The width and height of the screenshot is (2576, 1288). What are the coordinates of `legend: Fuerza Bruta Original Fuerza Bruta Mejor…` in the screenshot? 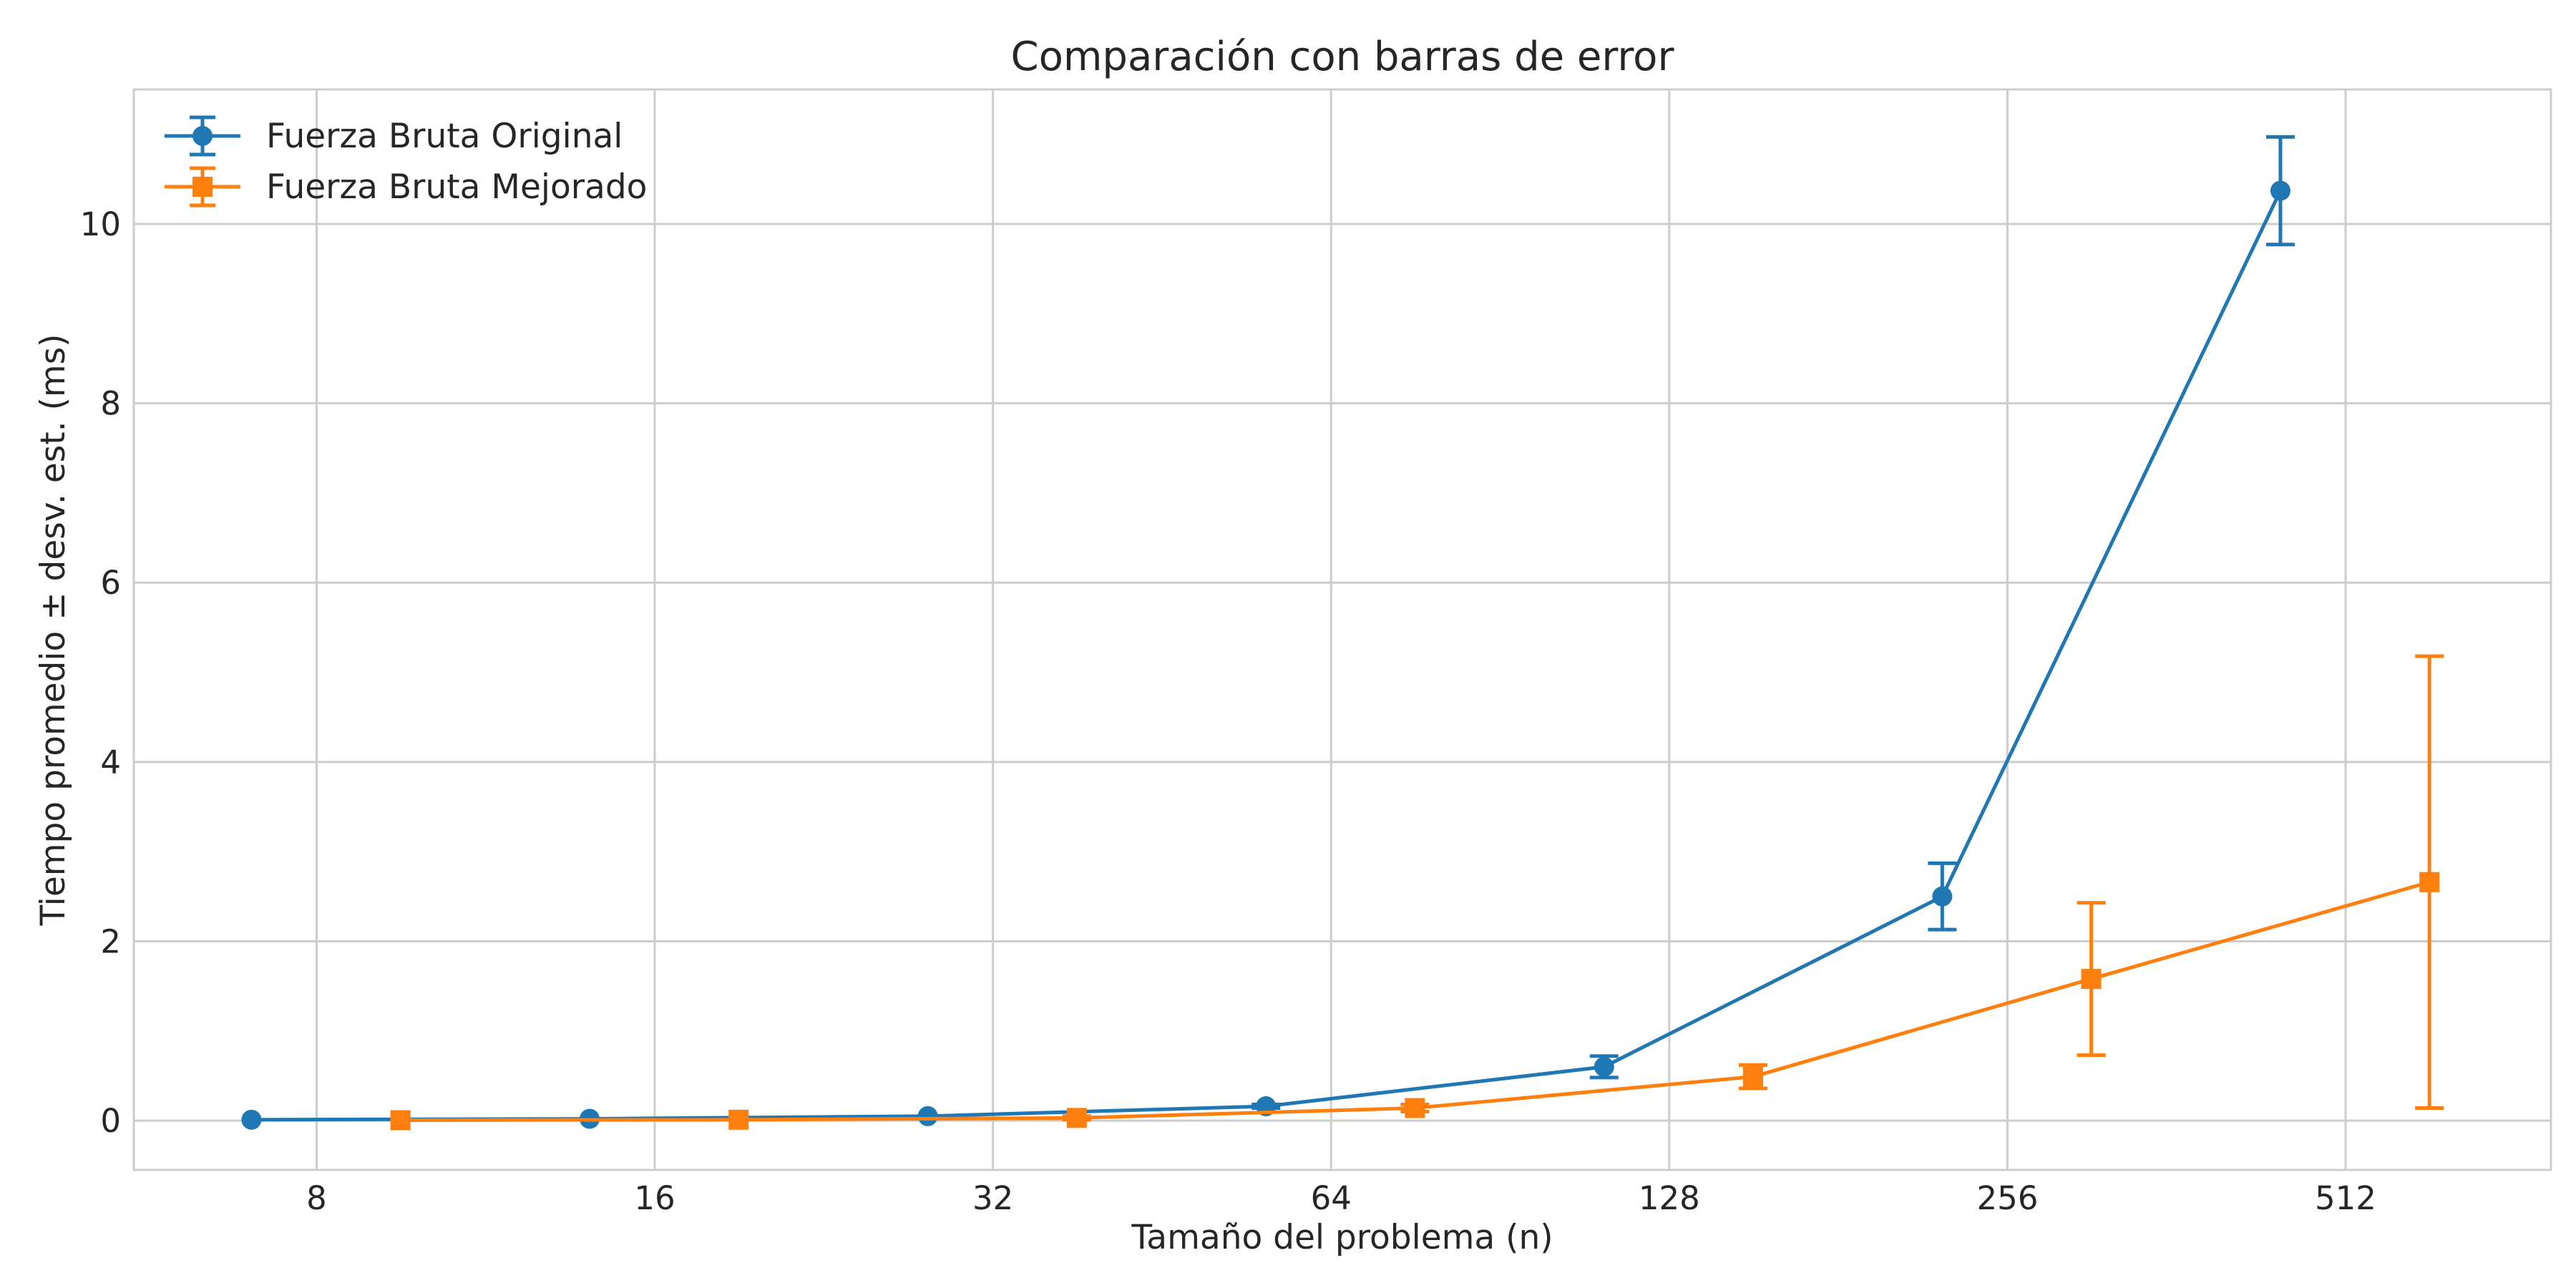 It's located at (406, 161).